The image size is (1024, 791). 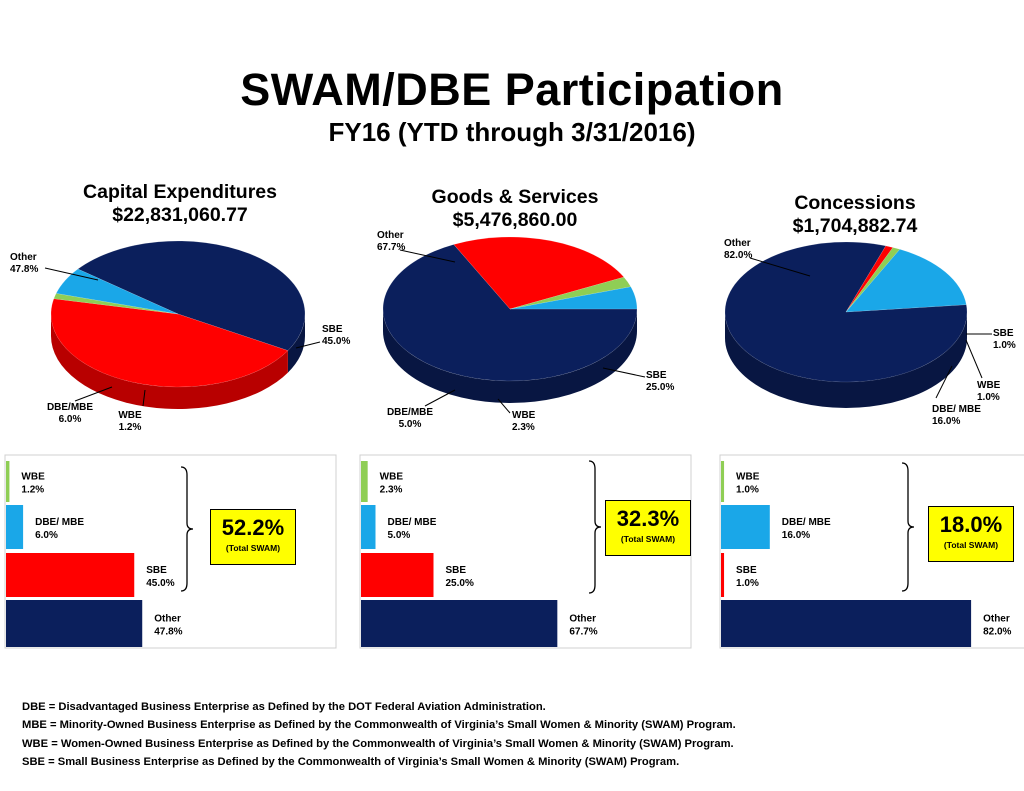 I want to click on total-swam-box: 18.0% (Total SWAM), so click(x=971, y=534).